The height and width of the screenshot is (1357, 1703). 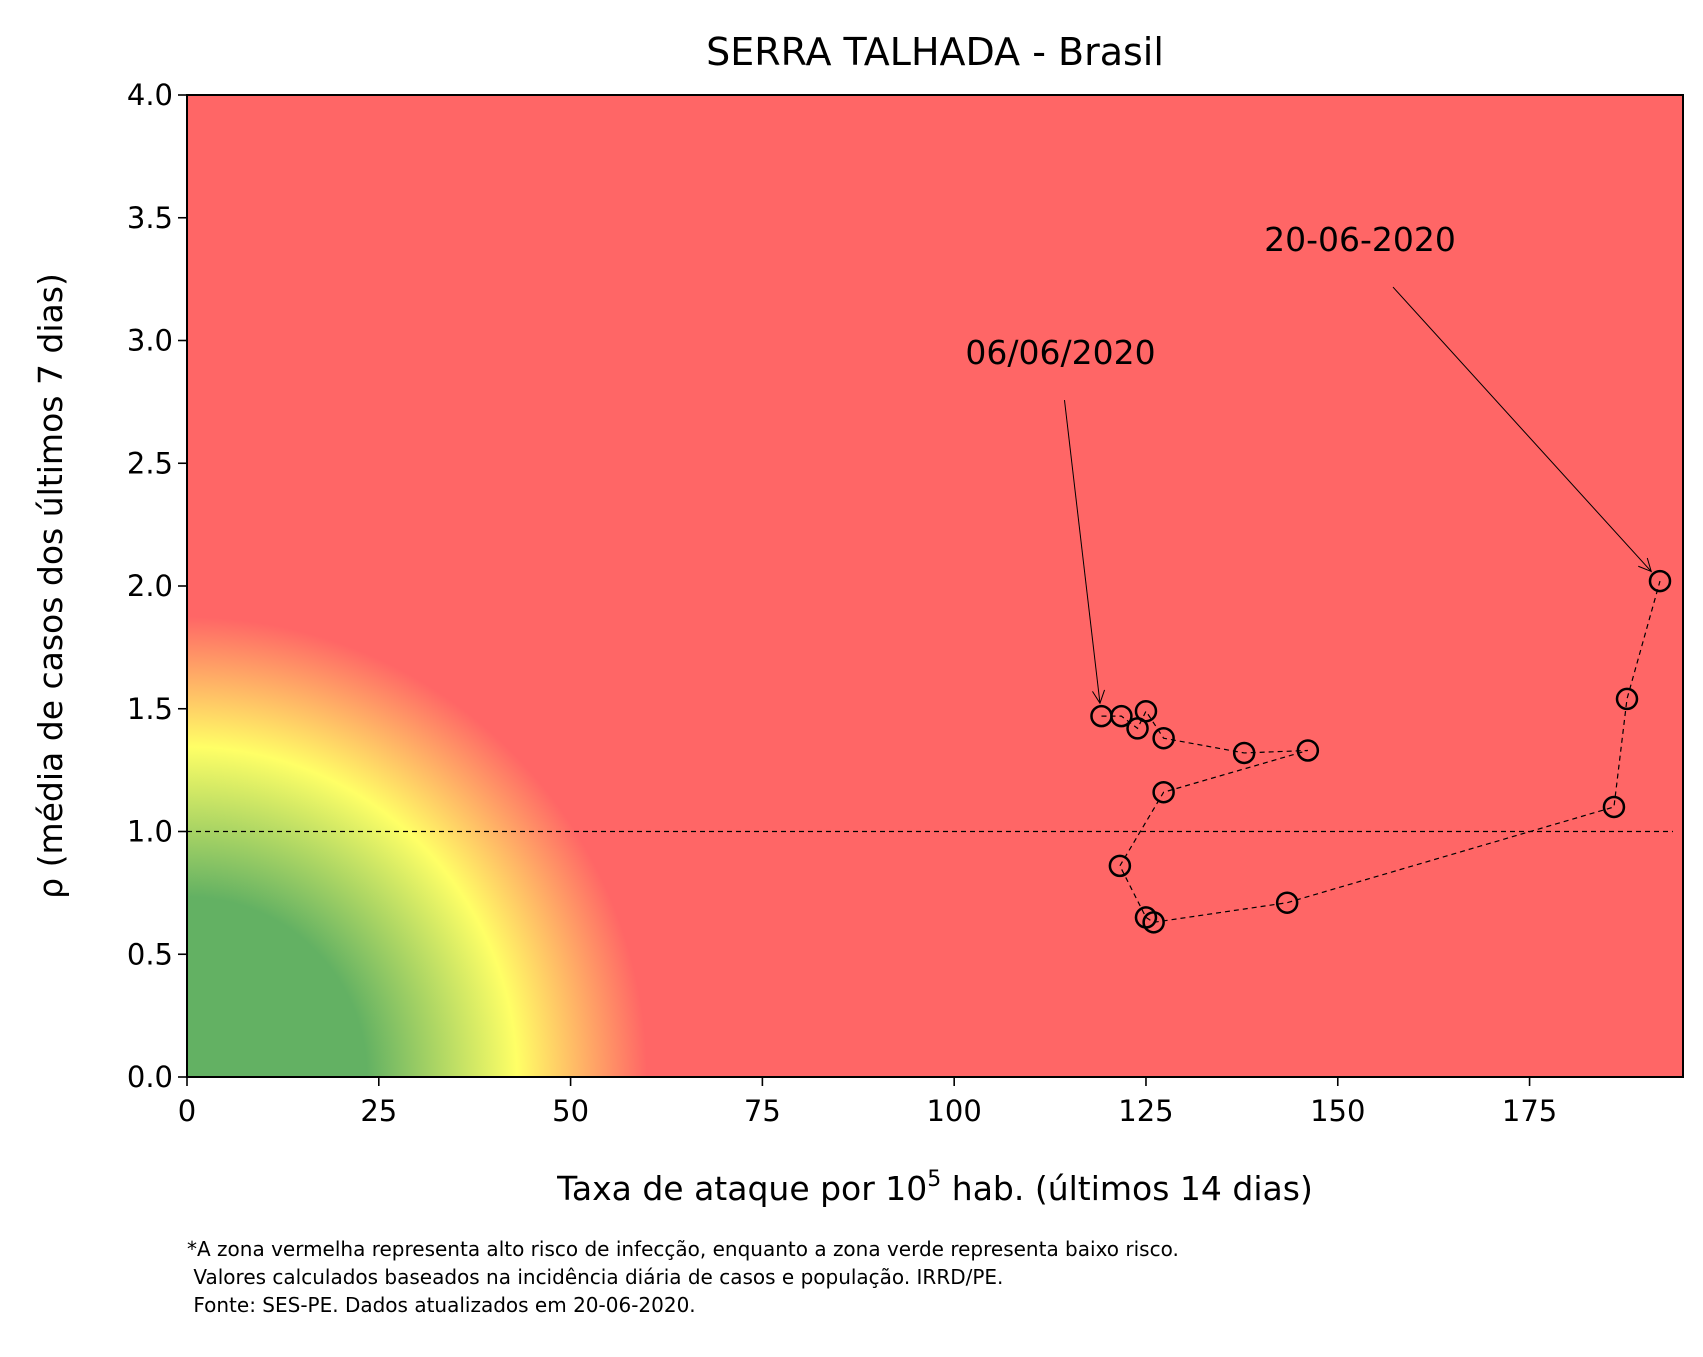 What do you see at coordinates (867, 1102) in the screenshot?
I see `x-axis-ticks: 0 25 50 75 100 125 150 175` at bounding box center [867, 1102].